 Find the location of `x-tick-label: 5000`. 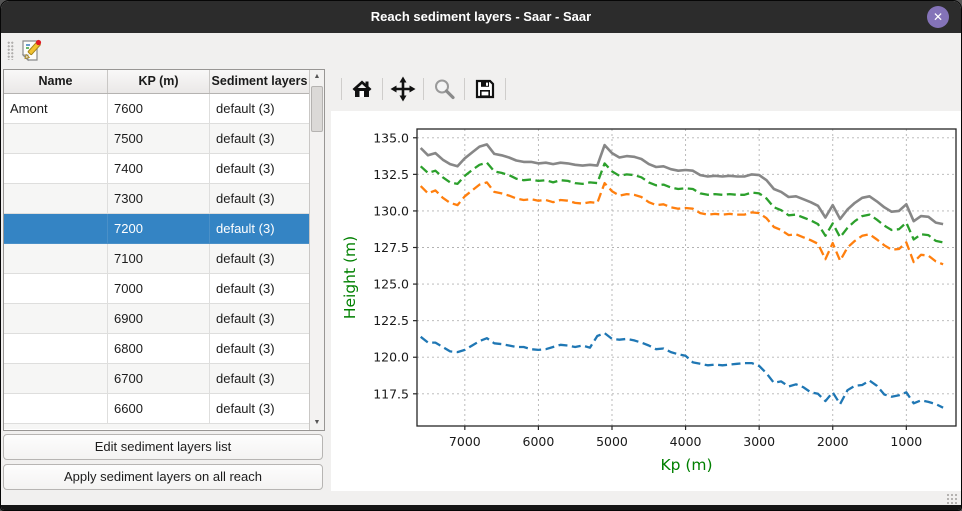

x-tick-label: 5000 is located at coordinates (612, 441).